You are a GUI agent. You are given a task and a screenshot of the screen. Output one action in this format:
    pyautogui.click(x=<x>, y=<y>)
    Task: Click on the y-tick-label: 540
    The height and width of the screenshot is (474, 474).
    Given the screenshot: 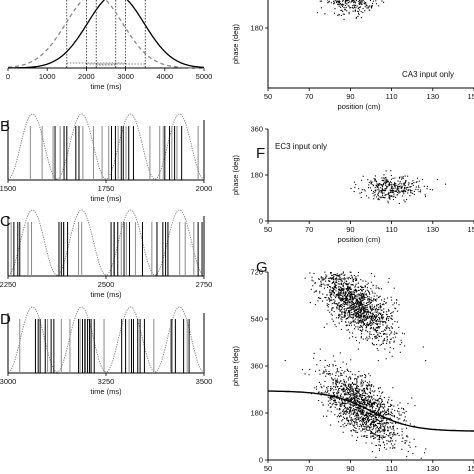 What is the action you would take?
    pyautogui.click(x=256, y=319)
    